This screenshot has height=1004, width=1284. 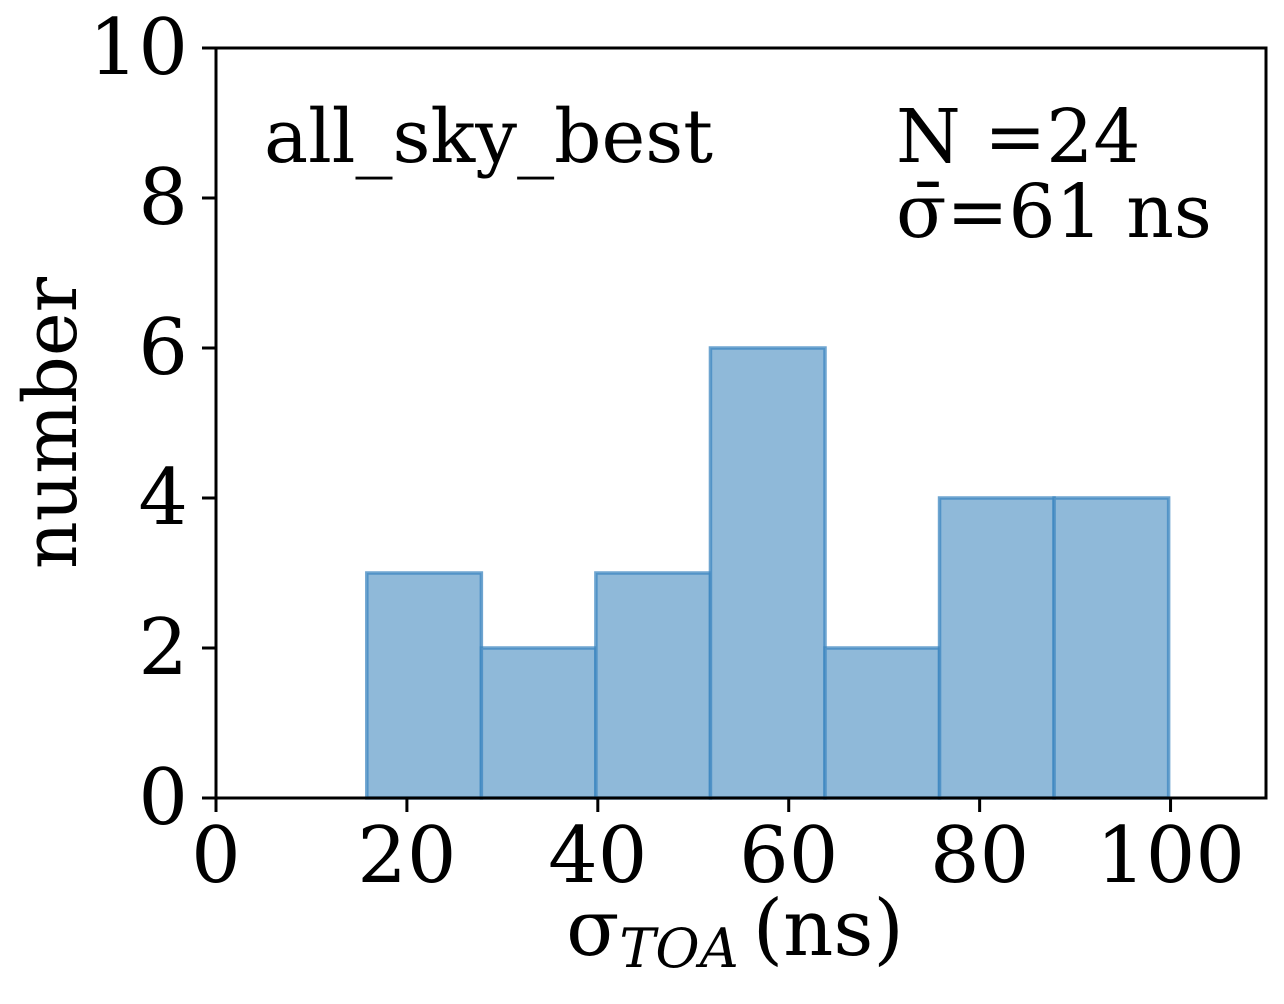 What do you see at coordinates (216, 856) in the screenshot?
I see `x-tick-label: 0` at bounding box center [216, 856].